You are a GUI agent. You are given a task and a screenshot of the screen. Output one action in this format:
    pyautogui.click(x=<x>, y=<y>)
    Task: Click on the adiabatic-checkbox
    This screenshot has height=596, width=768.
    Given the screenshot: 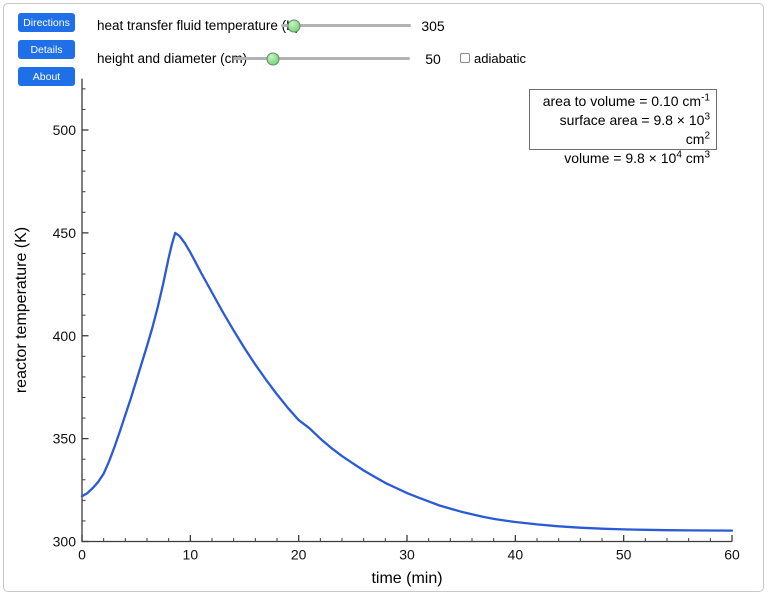 What is the action you would take?
    pyautogui.click(x=465, y=58)
    